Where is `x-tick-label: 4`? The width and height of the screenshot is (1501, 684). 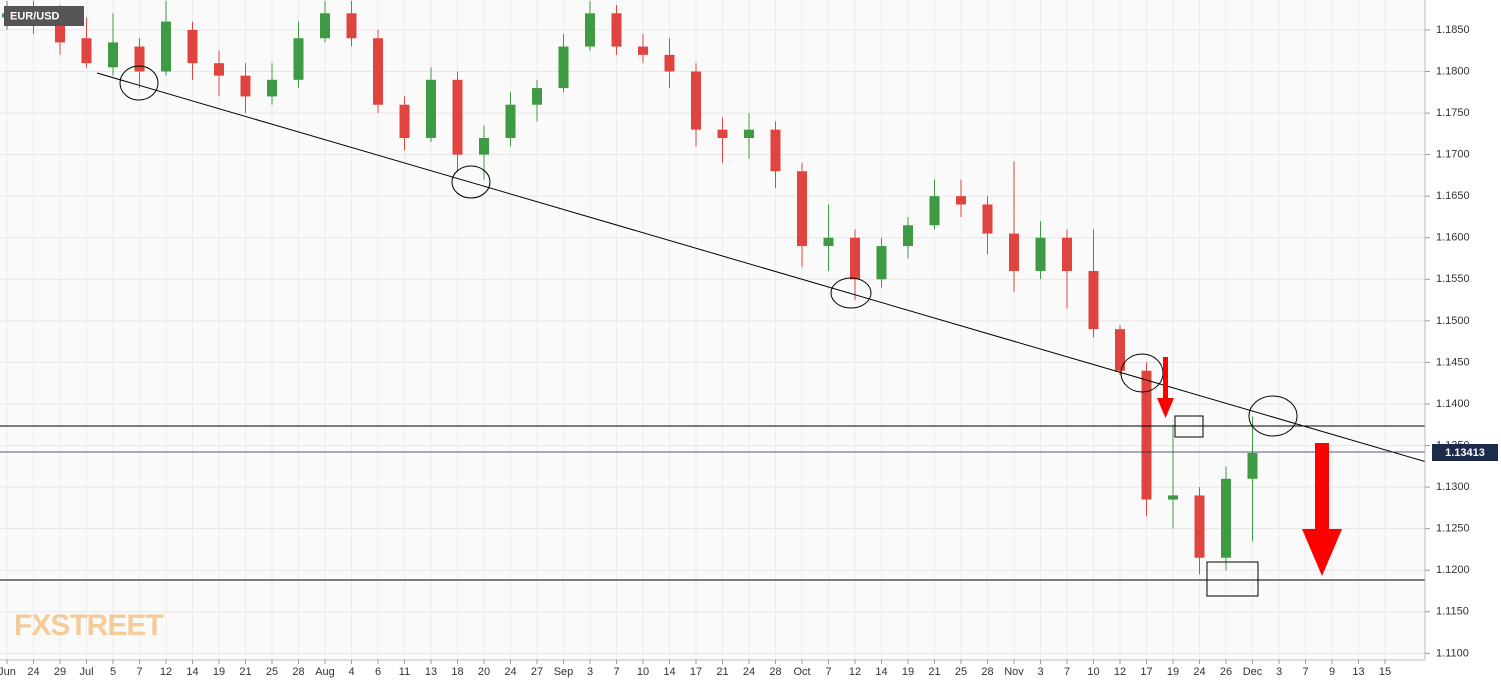
x-tick-label: 4 is located at coordinates (351, 672).